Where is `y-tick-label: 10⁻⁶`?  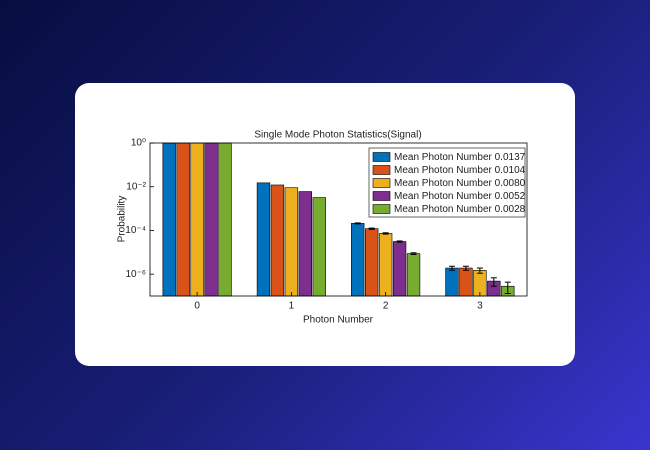
y-tick-label: 10⁻⁶ is located at coordinates (135, 274).